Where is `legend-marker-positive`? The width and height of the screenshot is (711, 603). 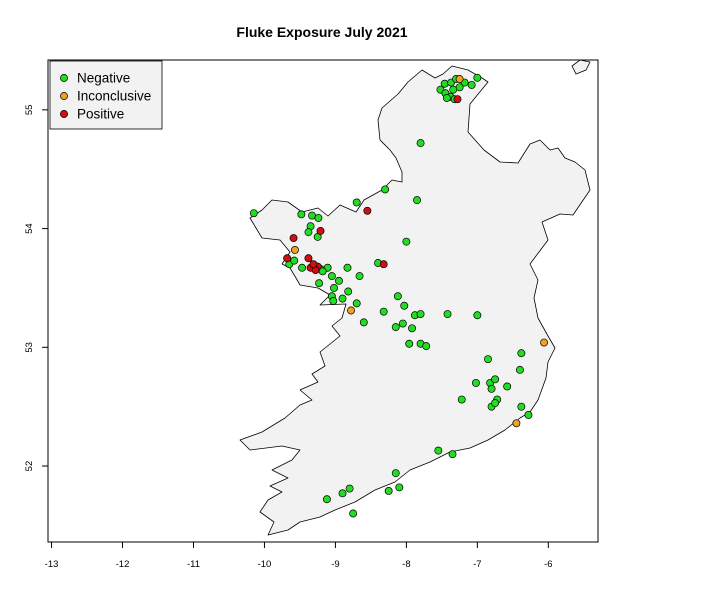 legend-marker-positive is located at coordinates (64, 114).